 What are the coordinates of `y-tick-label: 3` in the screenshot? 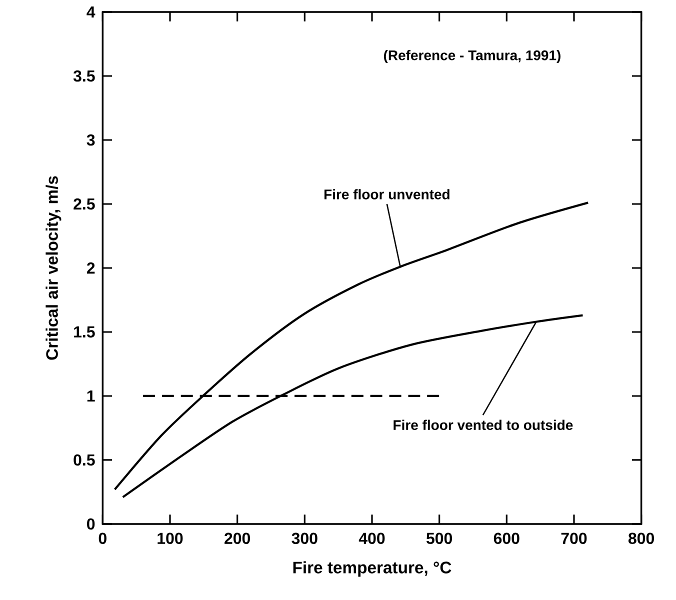 It's located at (90, 140).